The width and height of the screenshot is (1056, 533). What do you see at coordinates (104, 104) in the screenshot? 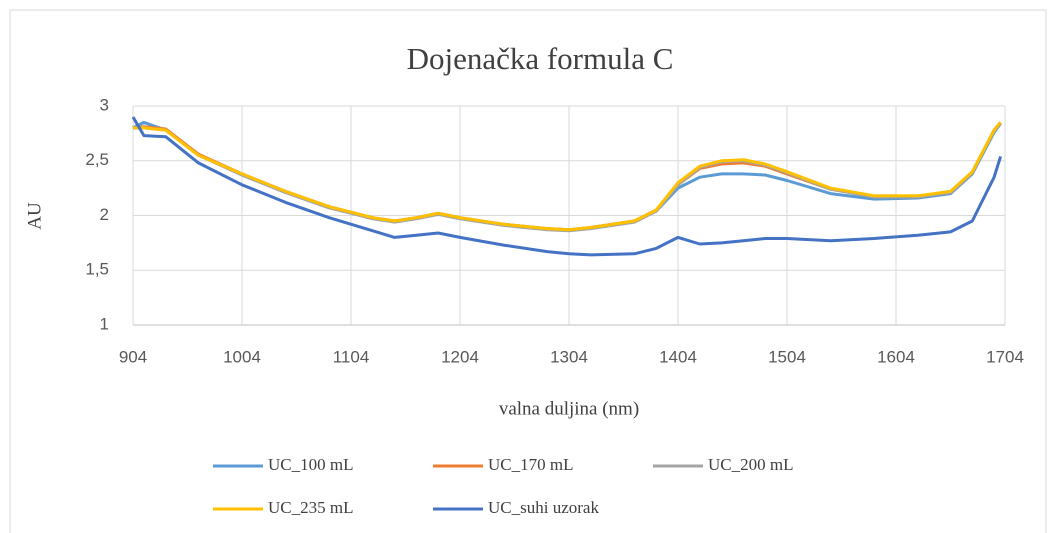
I see `y-tick-label: 3` at bounding box center [104, 104].